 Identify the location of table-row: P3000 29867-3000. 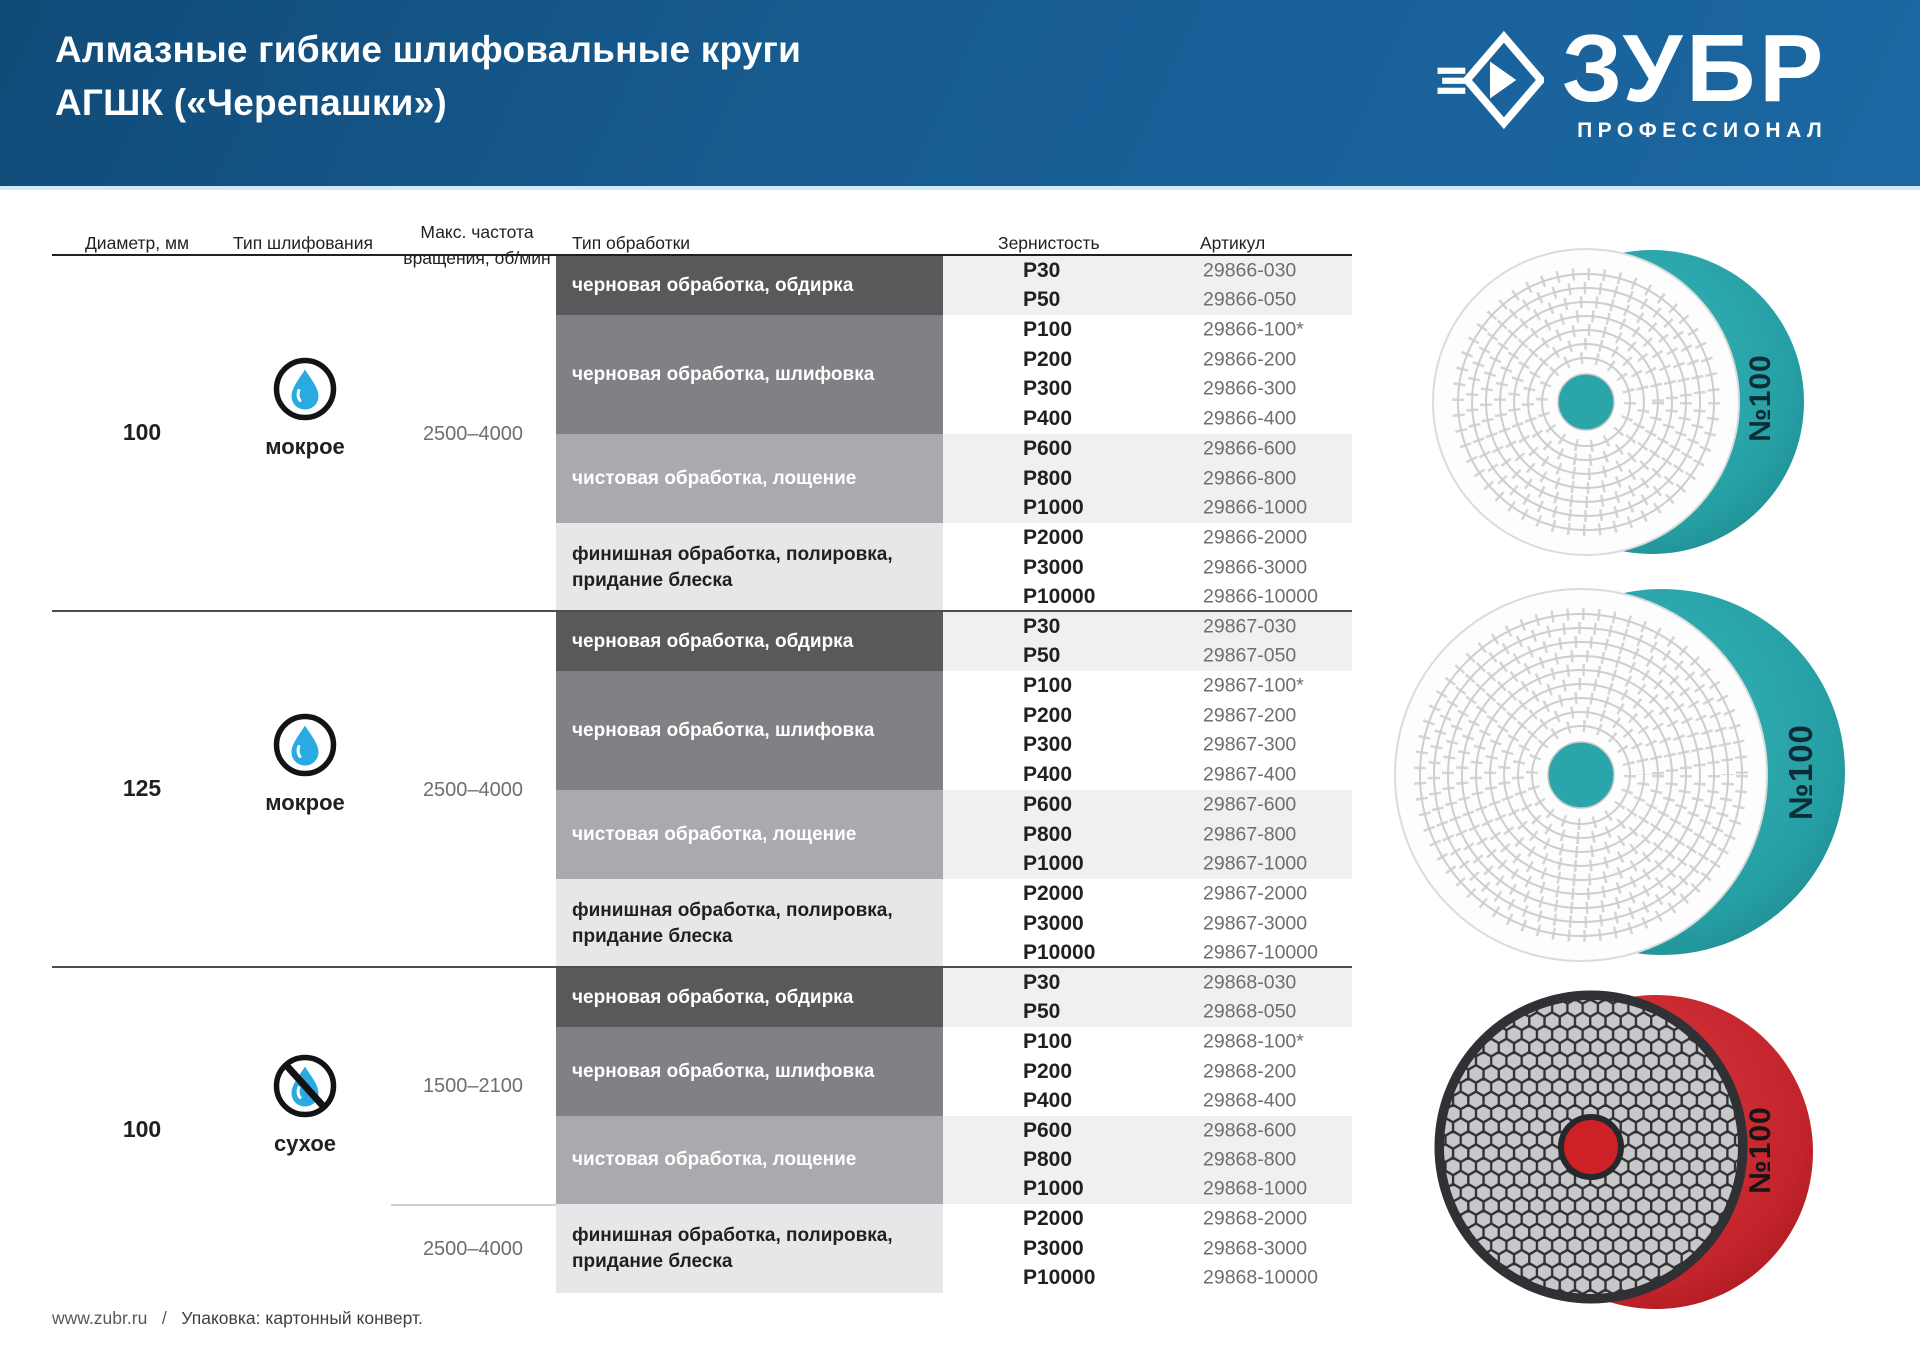
(1147, 924).